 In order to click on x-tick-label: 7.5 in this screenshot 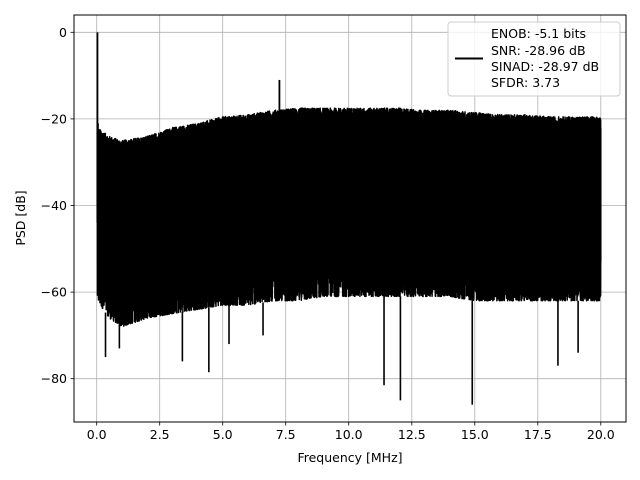, I will do `click(286, 434)`.